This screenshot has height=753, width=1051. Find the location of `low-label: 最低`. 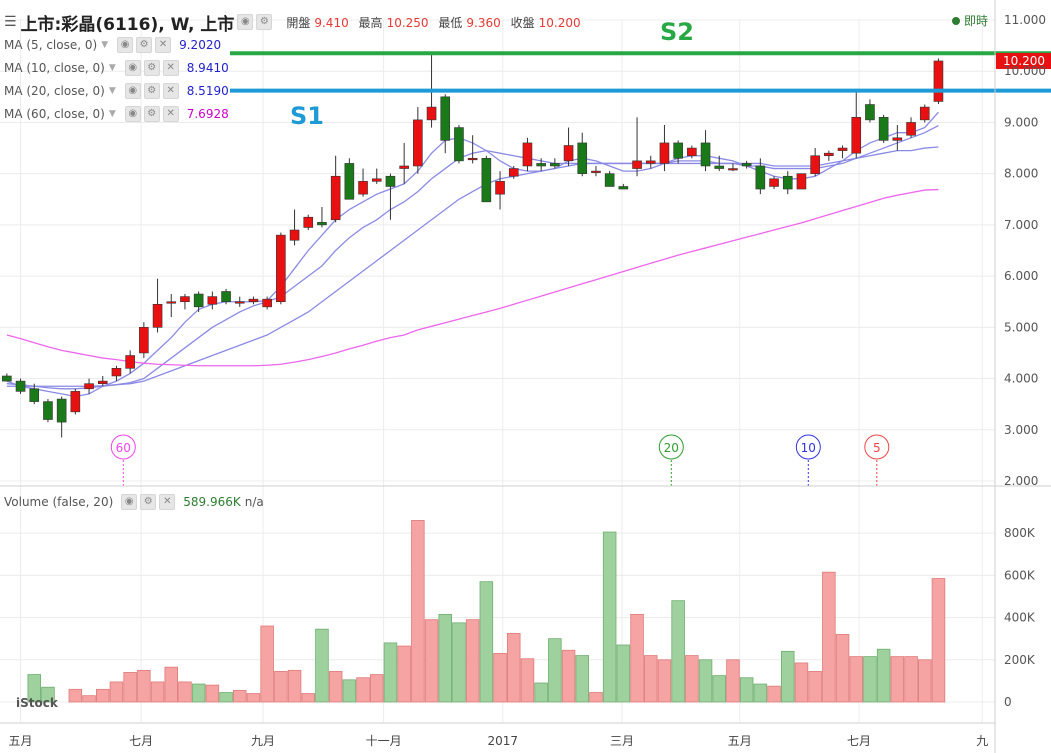

low-label: 最低 is located at coordinates (450, 22).